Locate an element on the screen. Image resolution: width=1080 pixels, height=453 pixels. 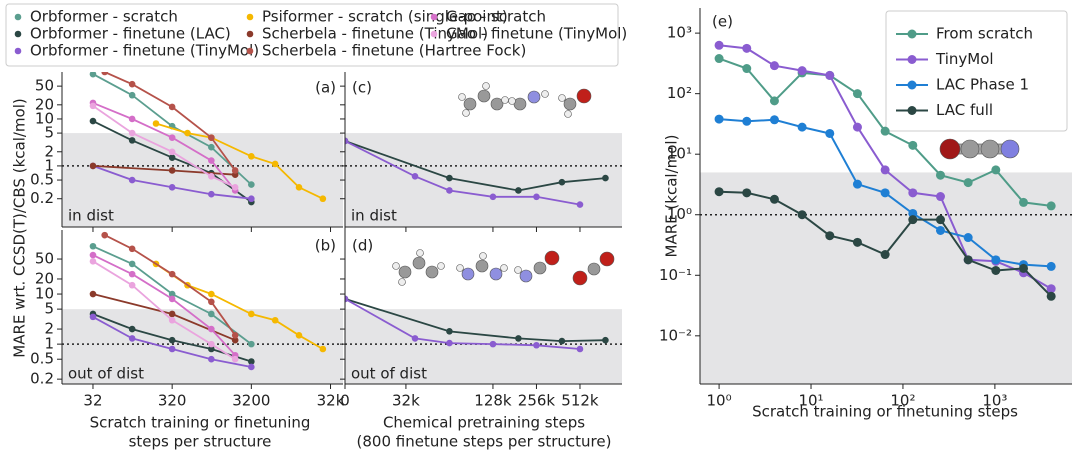
series-line is located at coordinates (463, 324).